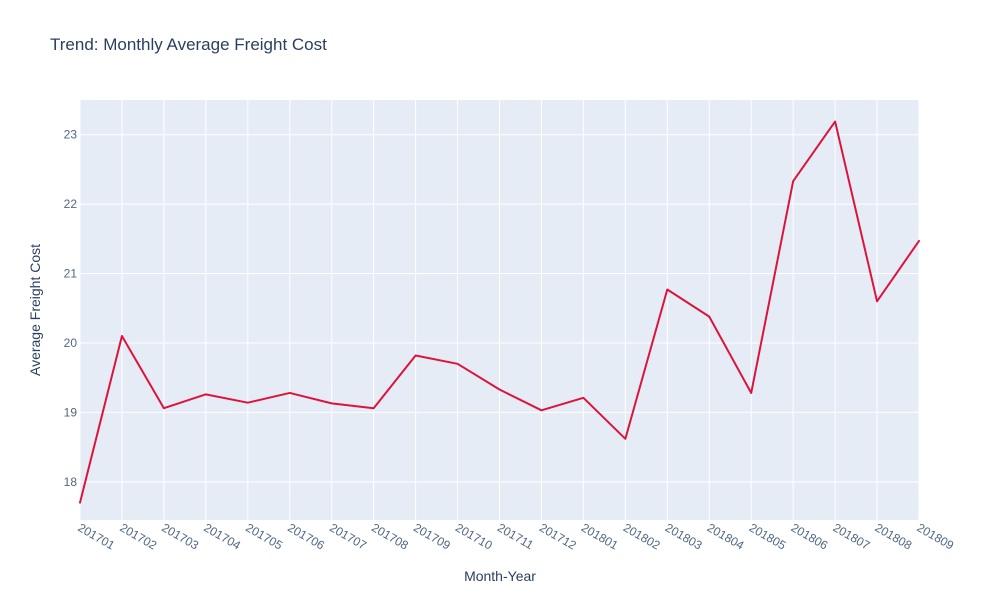 Image resolution: width=1000 pixels, height=600 pixels. What do you see at coordinates (600, 536) in the screenshot?
I see `x-tick-label: 201801` at bounding box center [600, 536].